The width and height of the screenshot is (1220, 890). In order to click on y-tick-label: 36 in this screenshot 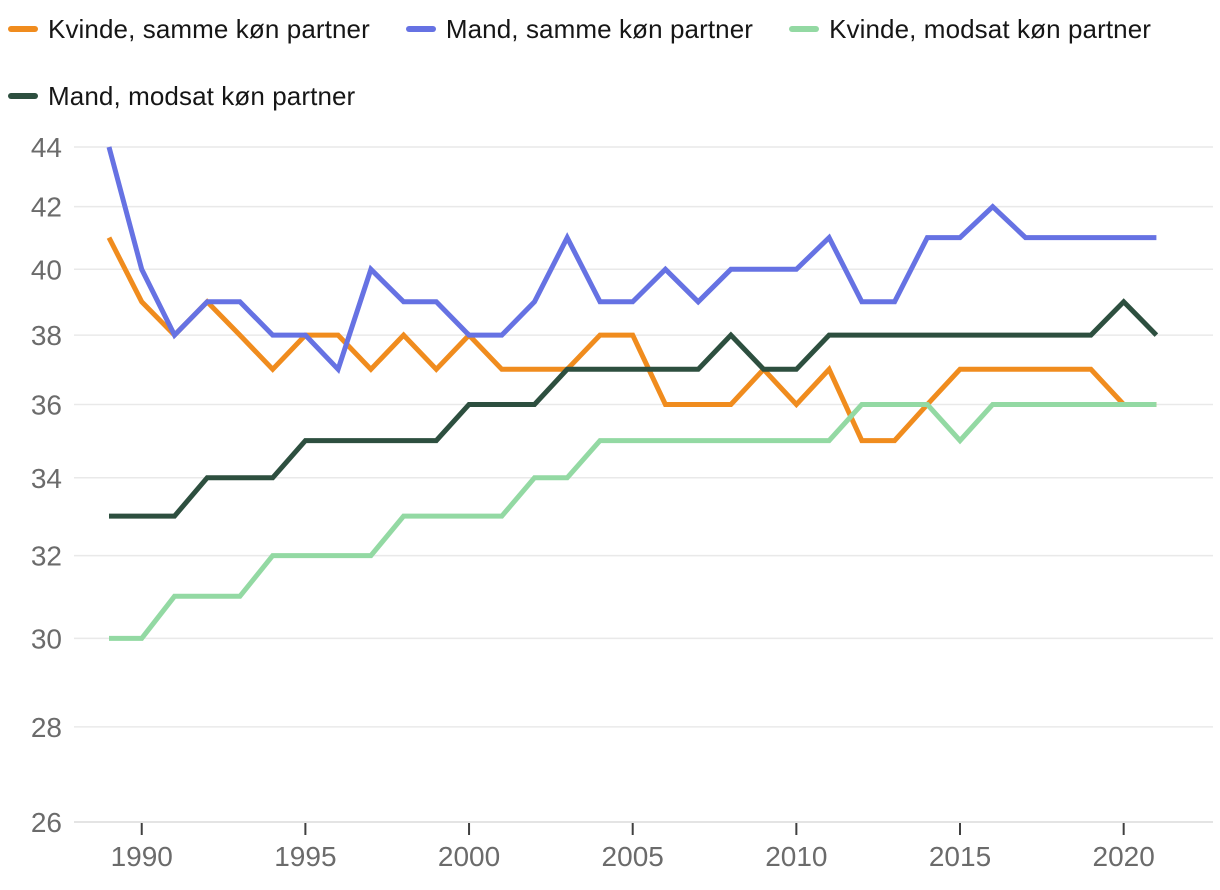, I will do `click(46, 404)`.